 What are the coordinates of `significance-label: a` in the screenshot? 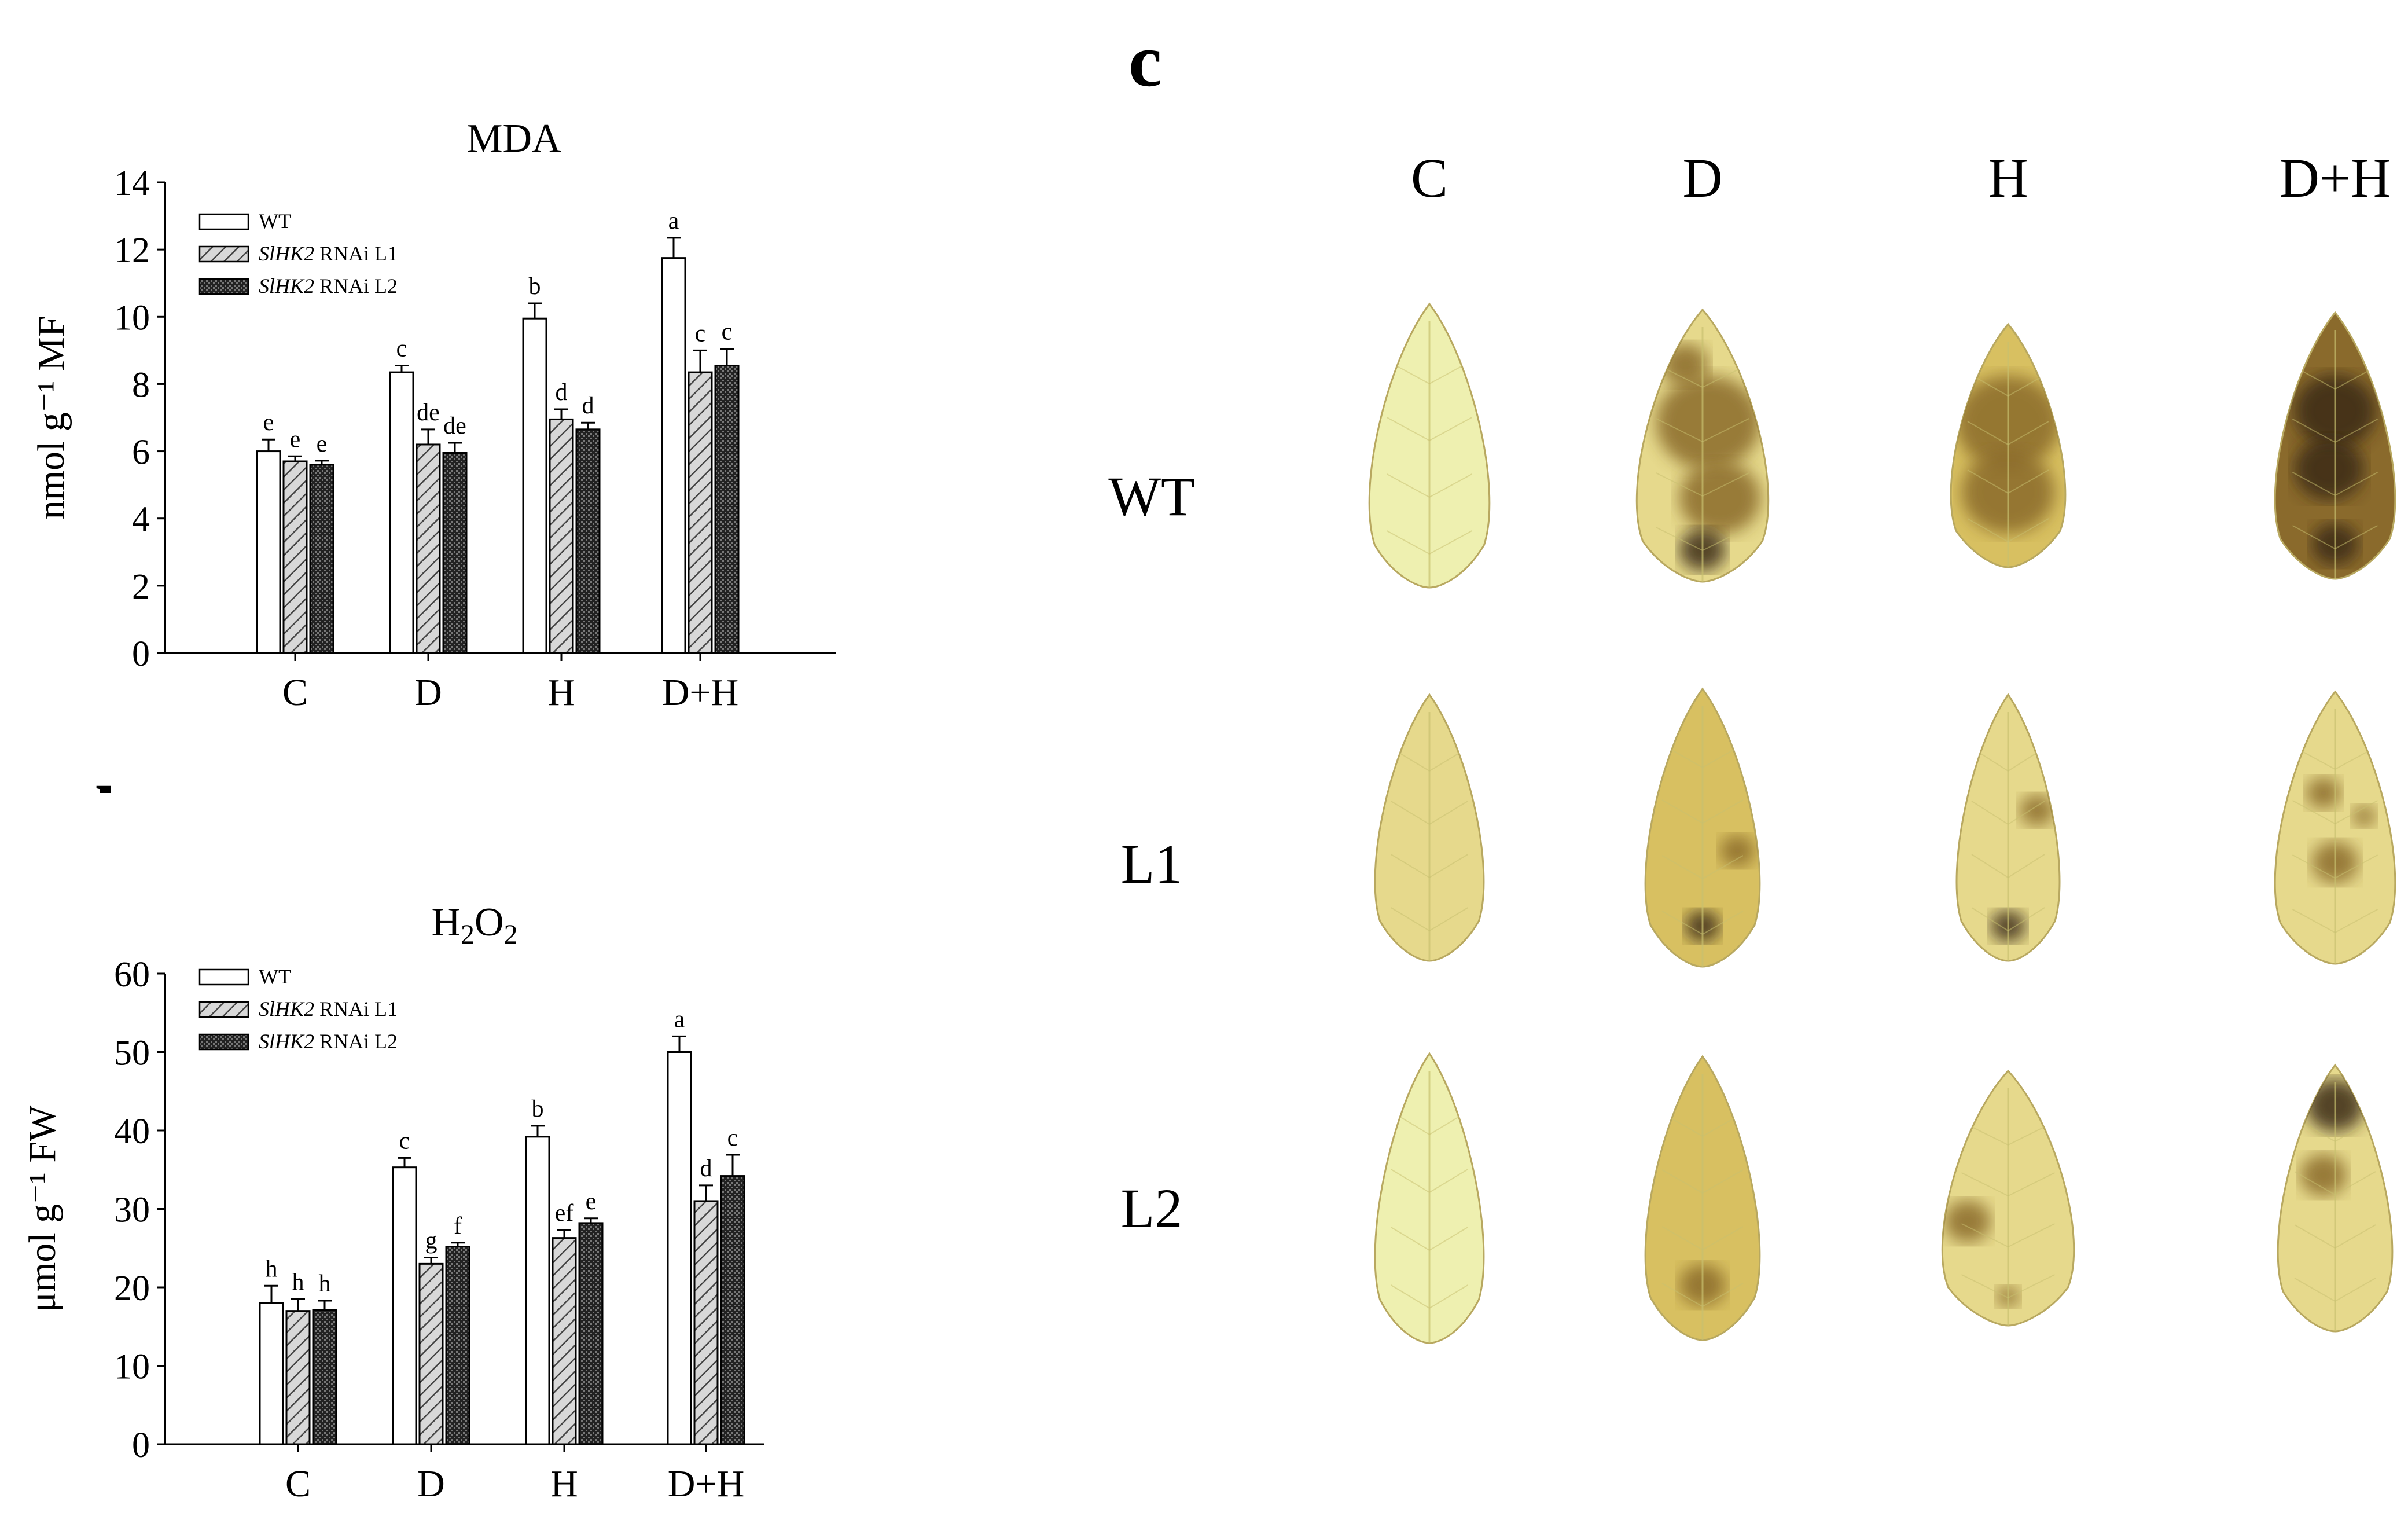 It's located at (679, 1019).